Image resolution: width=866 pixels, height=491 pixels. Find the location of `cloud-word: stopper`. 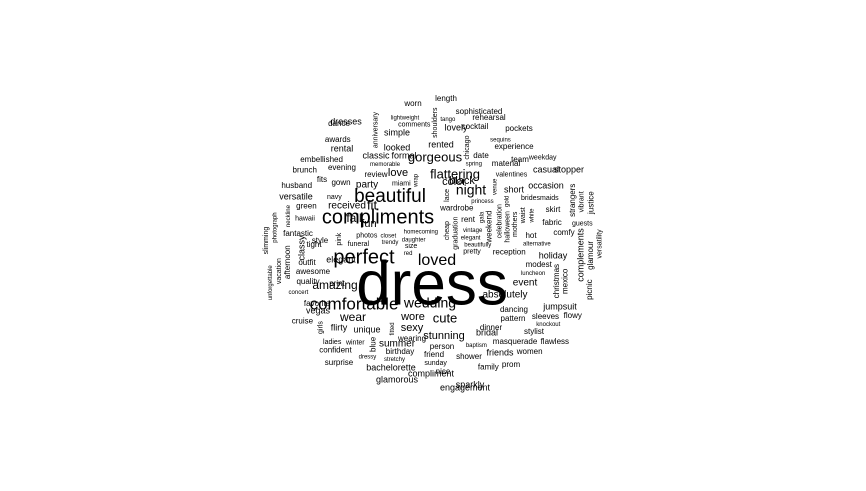

cloud-word: stopper is located at coordinates (569, 169).